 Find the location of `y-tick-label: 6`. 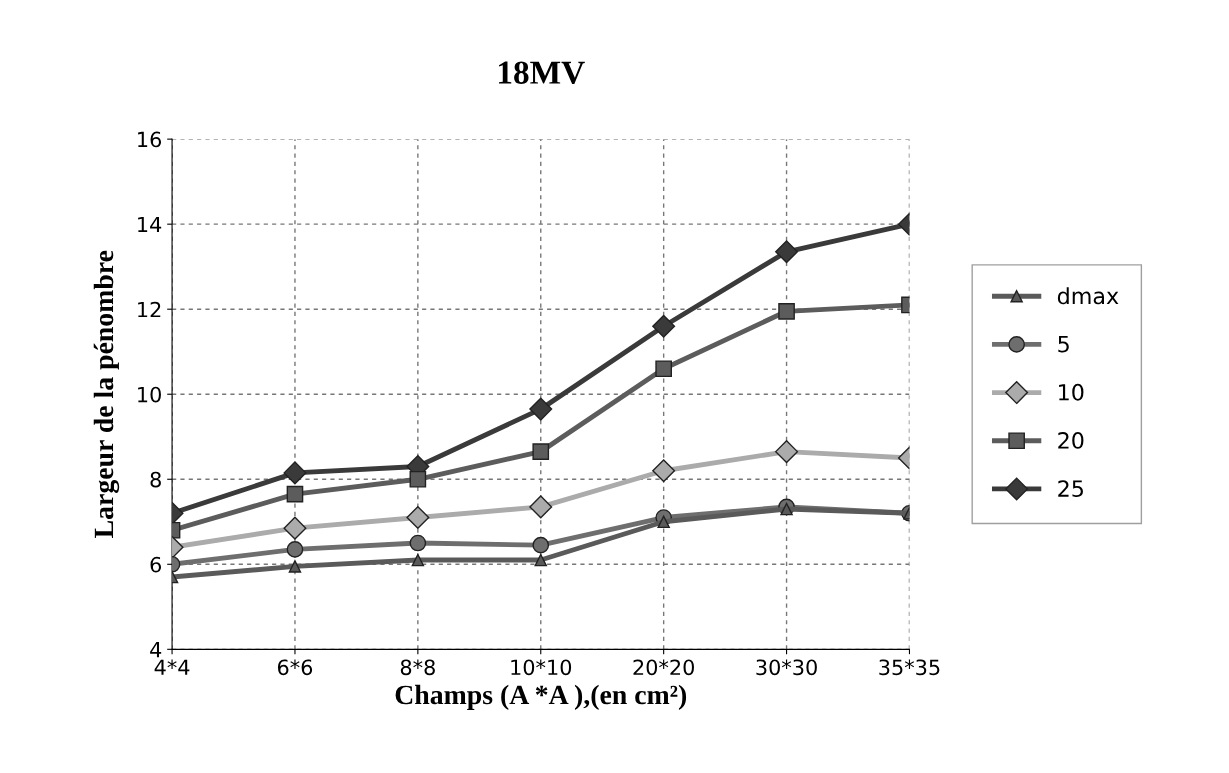

y-tick-label: 6 is located at coordinates (156, 564).